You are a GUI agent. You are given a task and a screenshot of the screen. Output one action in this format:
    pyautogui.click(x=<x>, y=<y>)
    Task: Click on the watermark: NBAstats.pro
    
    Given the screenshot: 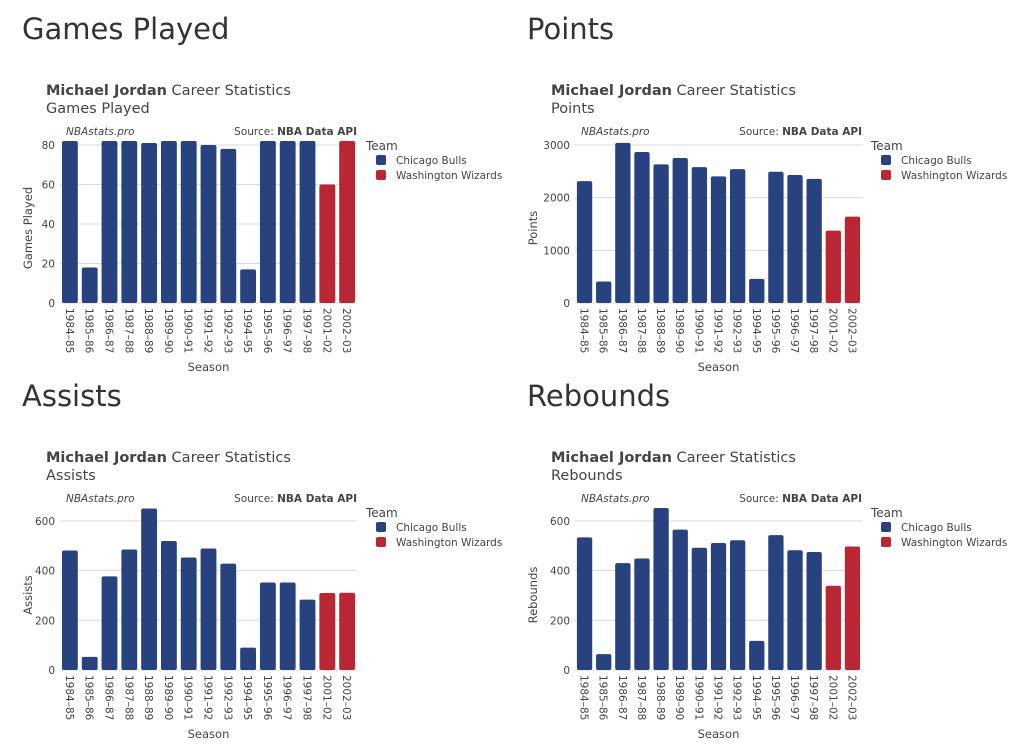 What is the action you would take?
    pyautogui.click(x=100, y=132)
    